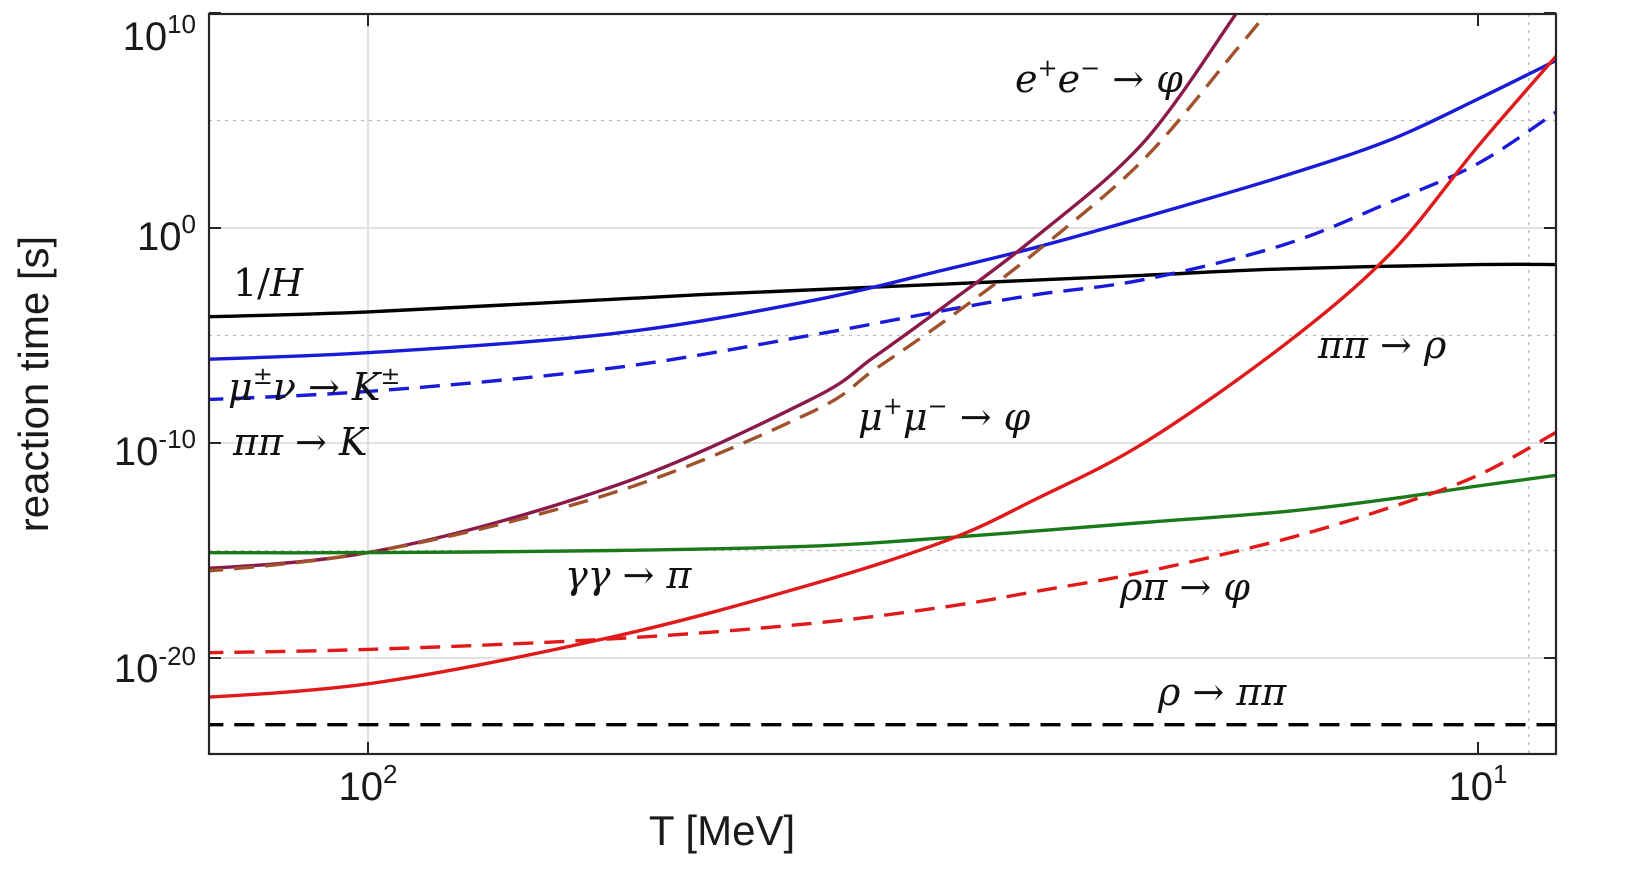 Image resolution: width=1627 pixels, height=894 pixels. I want to click on y-tick-label-1e0: 100, so click(166, 234).